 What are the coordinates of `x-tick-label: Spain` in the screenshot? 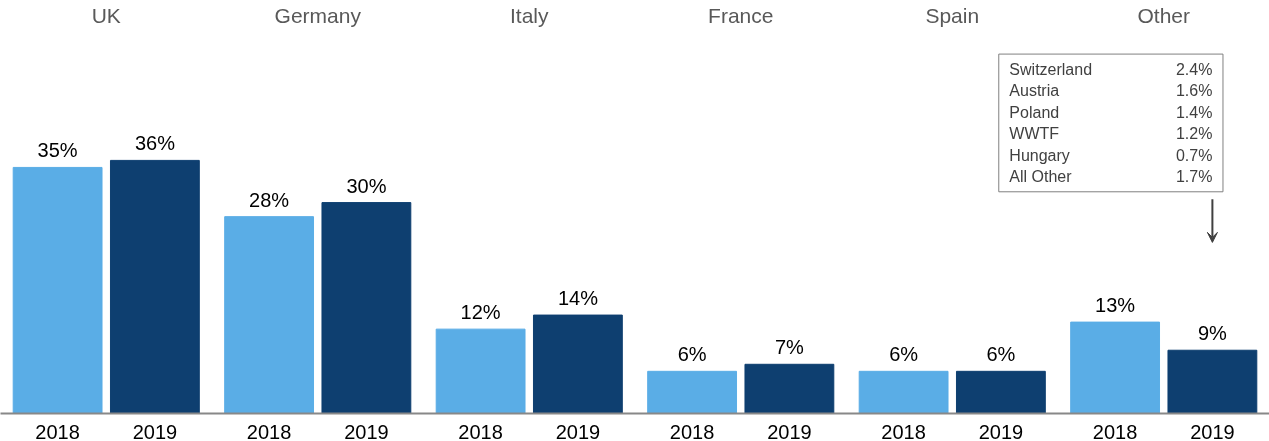 It's located at (952, 15).